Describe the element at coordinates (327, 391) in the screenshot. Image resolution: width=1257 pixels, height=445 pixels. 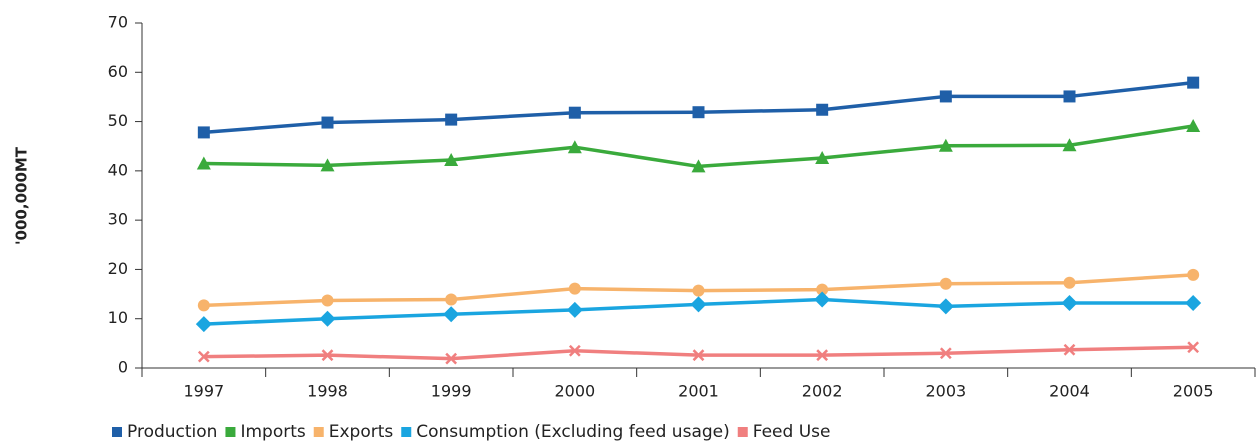
I see `x-tick-label: 1998` at that location.